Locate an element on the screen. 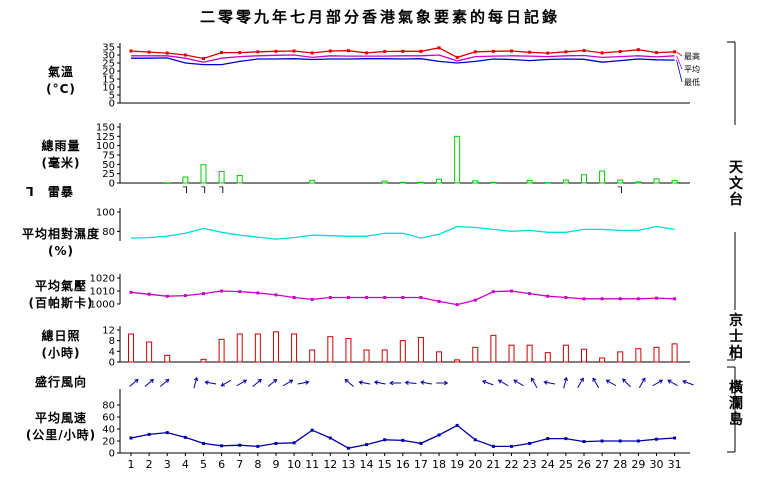 This screenshot has width=760, height=487. station-label-kings-park: 京士柏 is located at coordinates (736, 337).